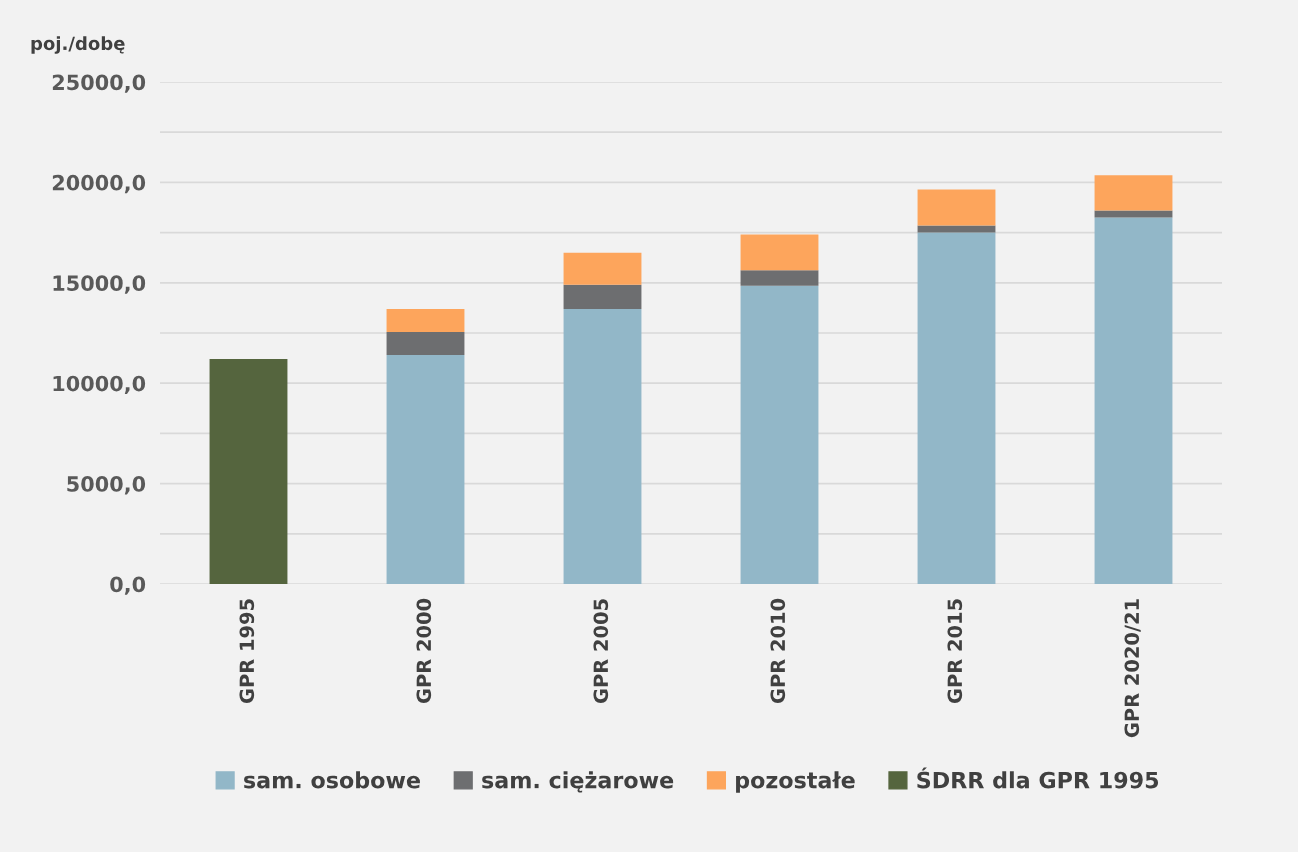  Describe the element at coordinates (128, 585) in the screenshot. I see `y-tick-label: 0,0` at that location.